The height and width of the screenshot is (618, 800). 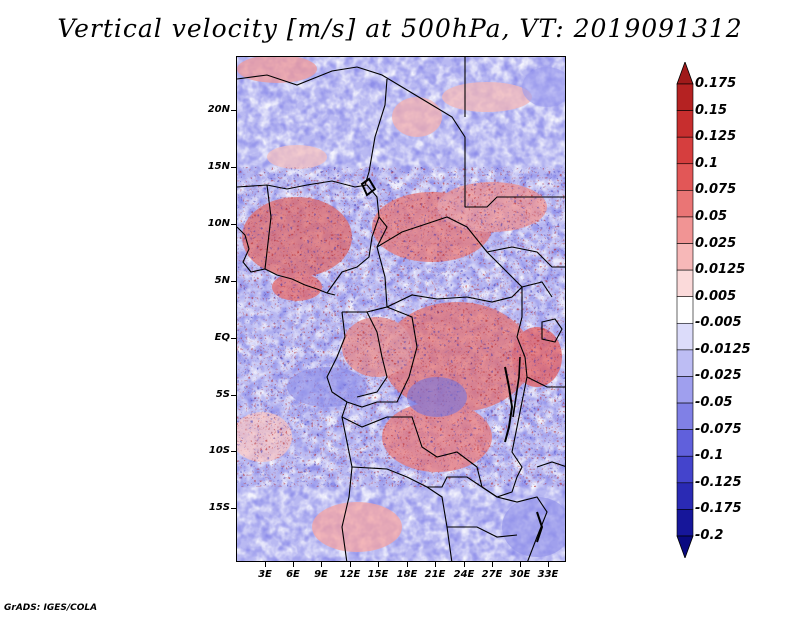 What do you see at coordinates (685, 73) in the screenshot?
I see `colorbar-top-triangle` at bounding box center [685, 73].